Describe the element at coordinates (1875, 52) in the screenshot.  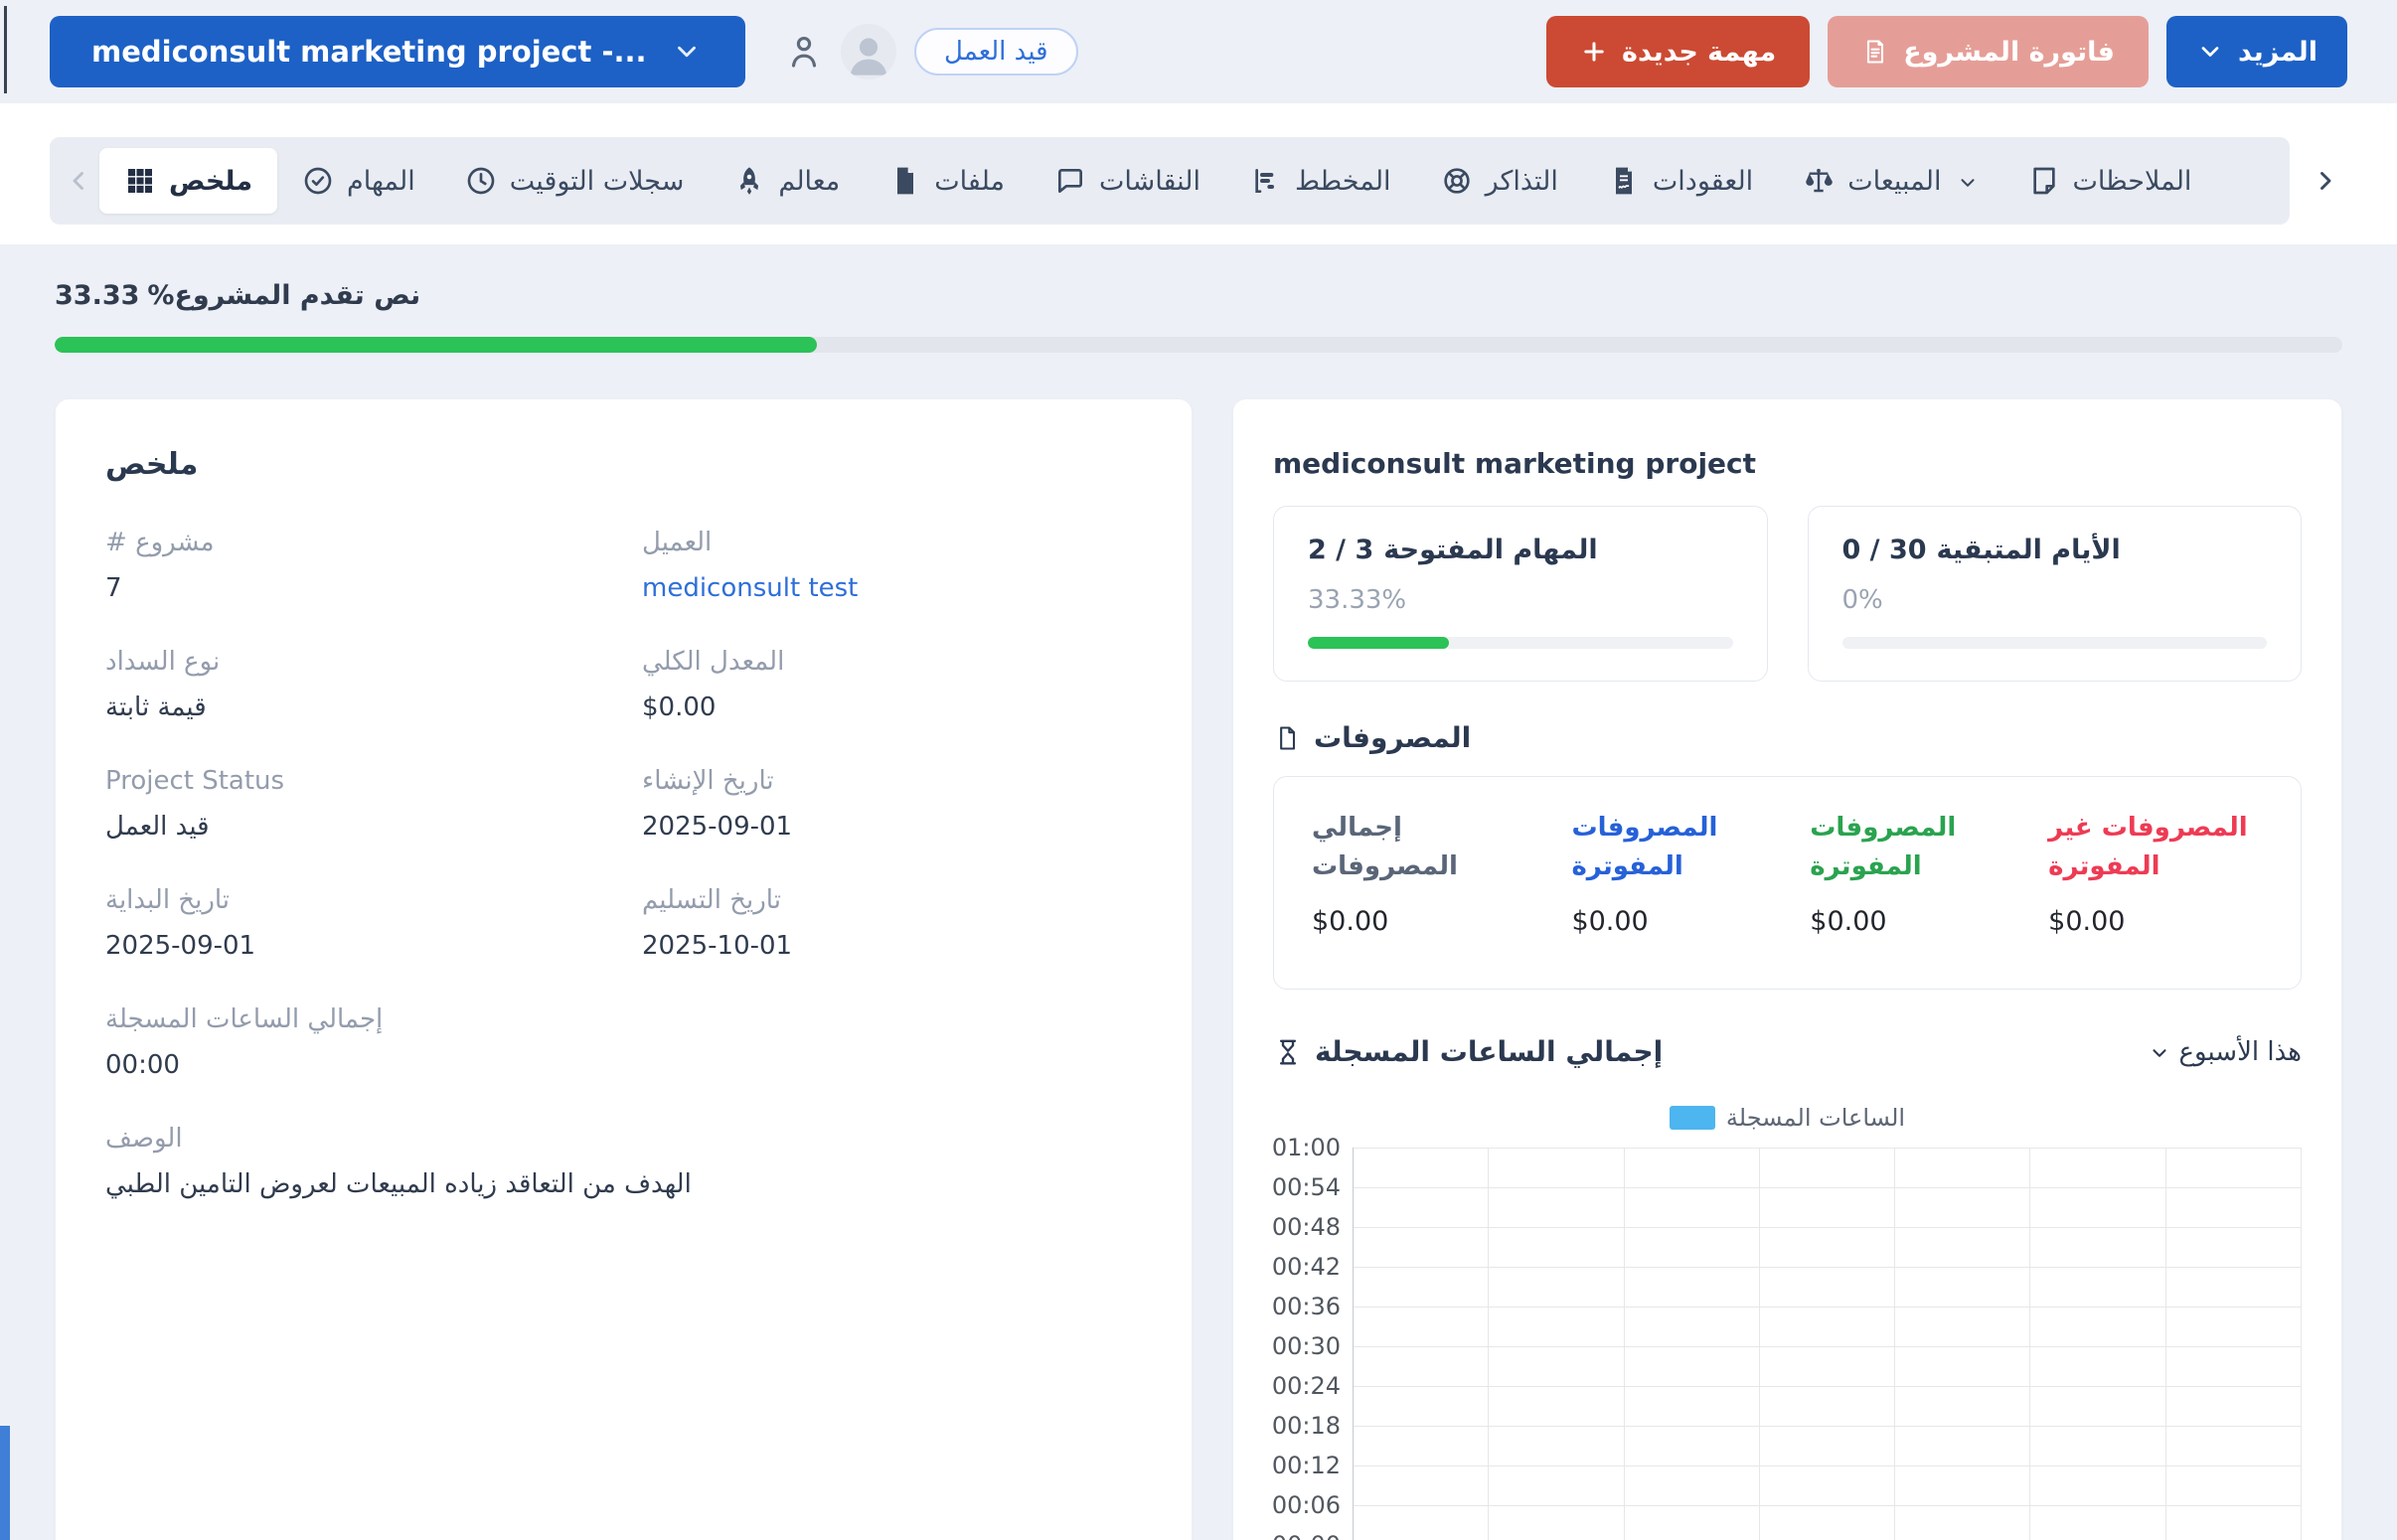
I see `invoice-icon` at that location.